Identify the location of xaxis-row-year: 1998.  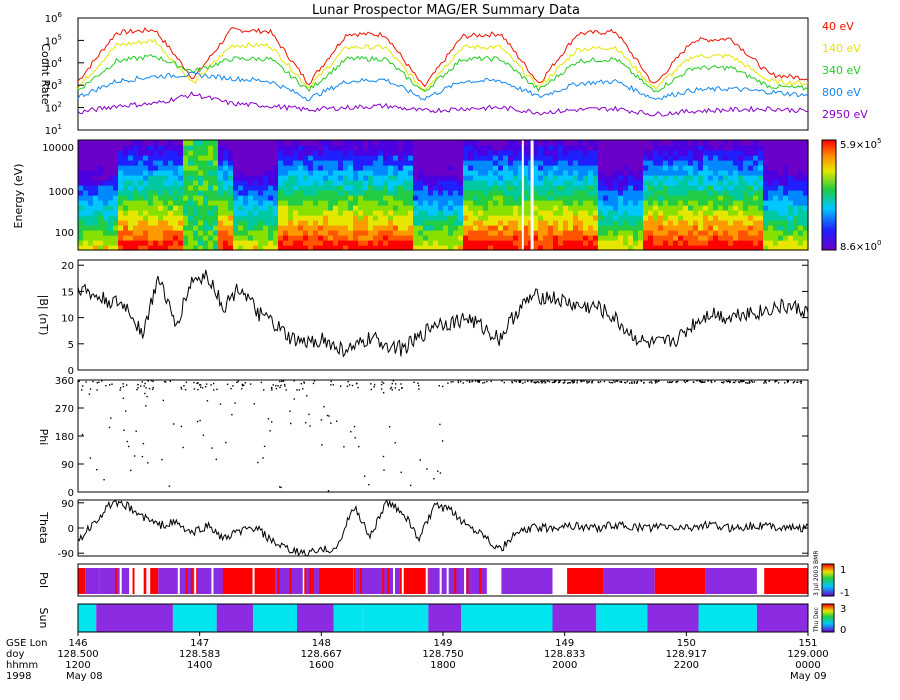
(18, 676).